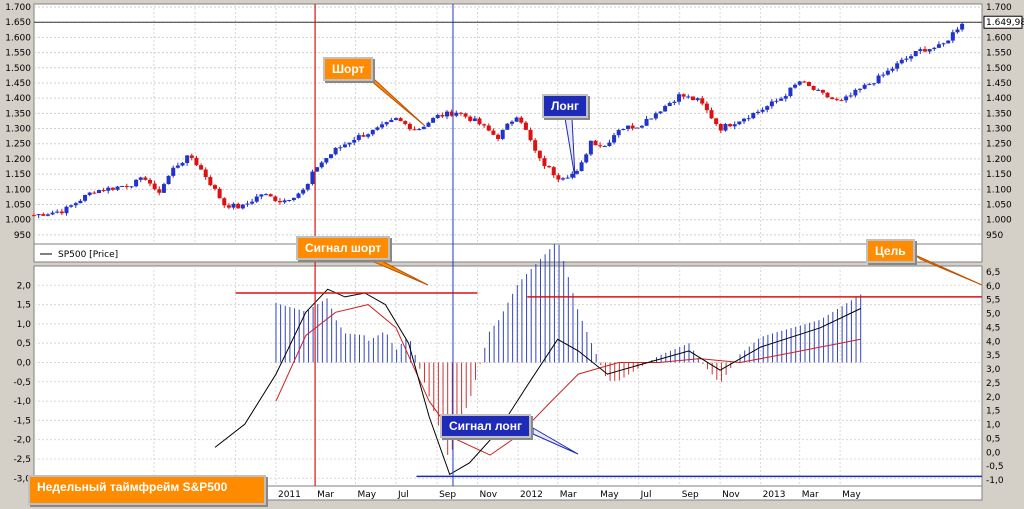  I want to click on price-y-tick-label: 1.000, so click(18, 221).